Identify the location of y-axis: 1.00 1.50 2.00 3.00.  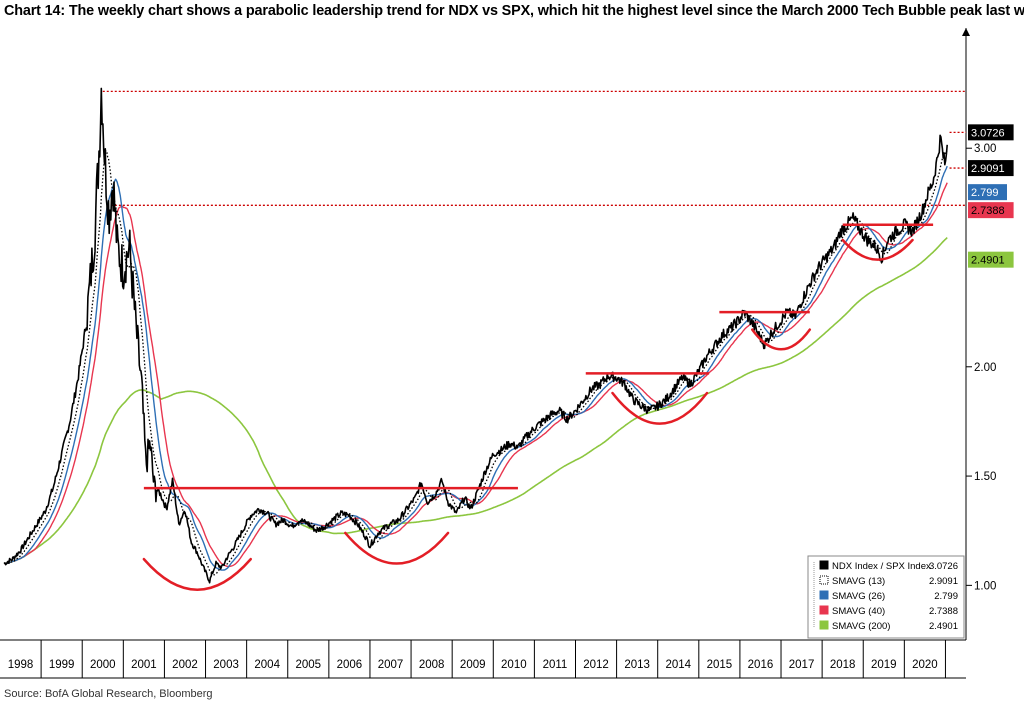
(981, 367).